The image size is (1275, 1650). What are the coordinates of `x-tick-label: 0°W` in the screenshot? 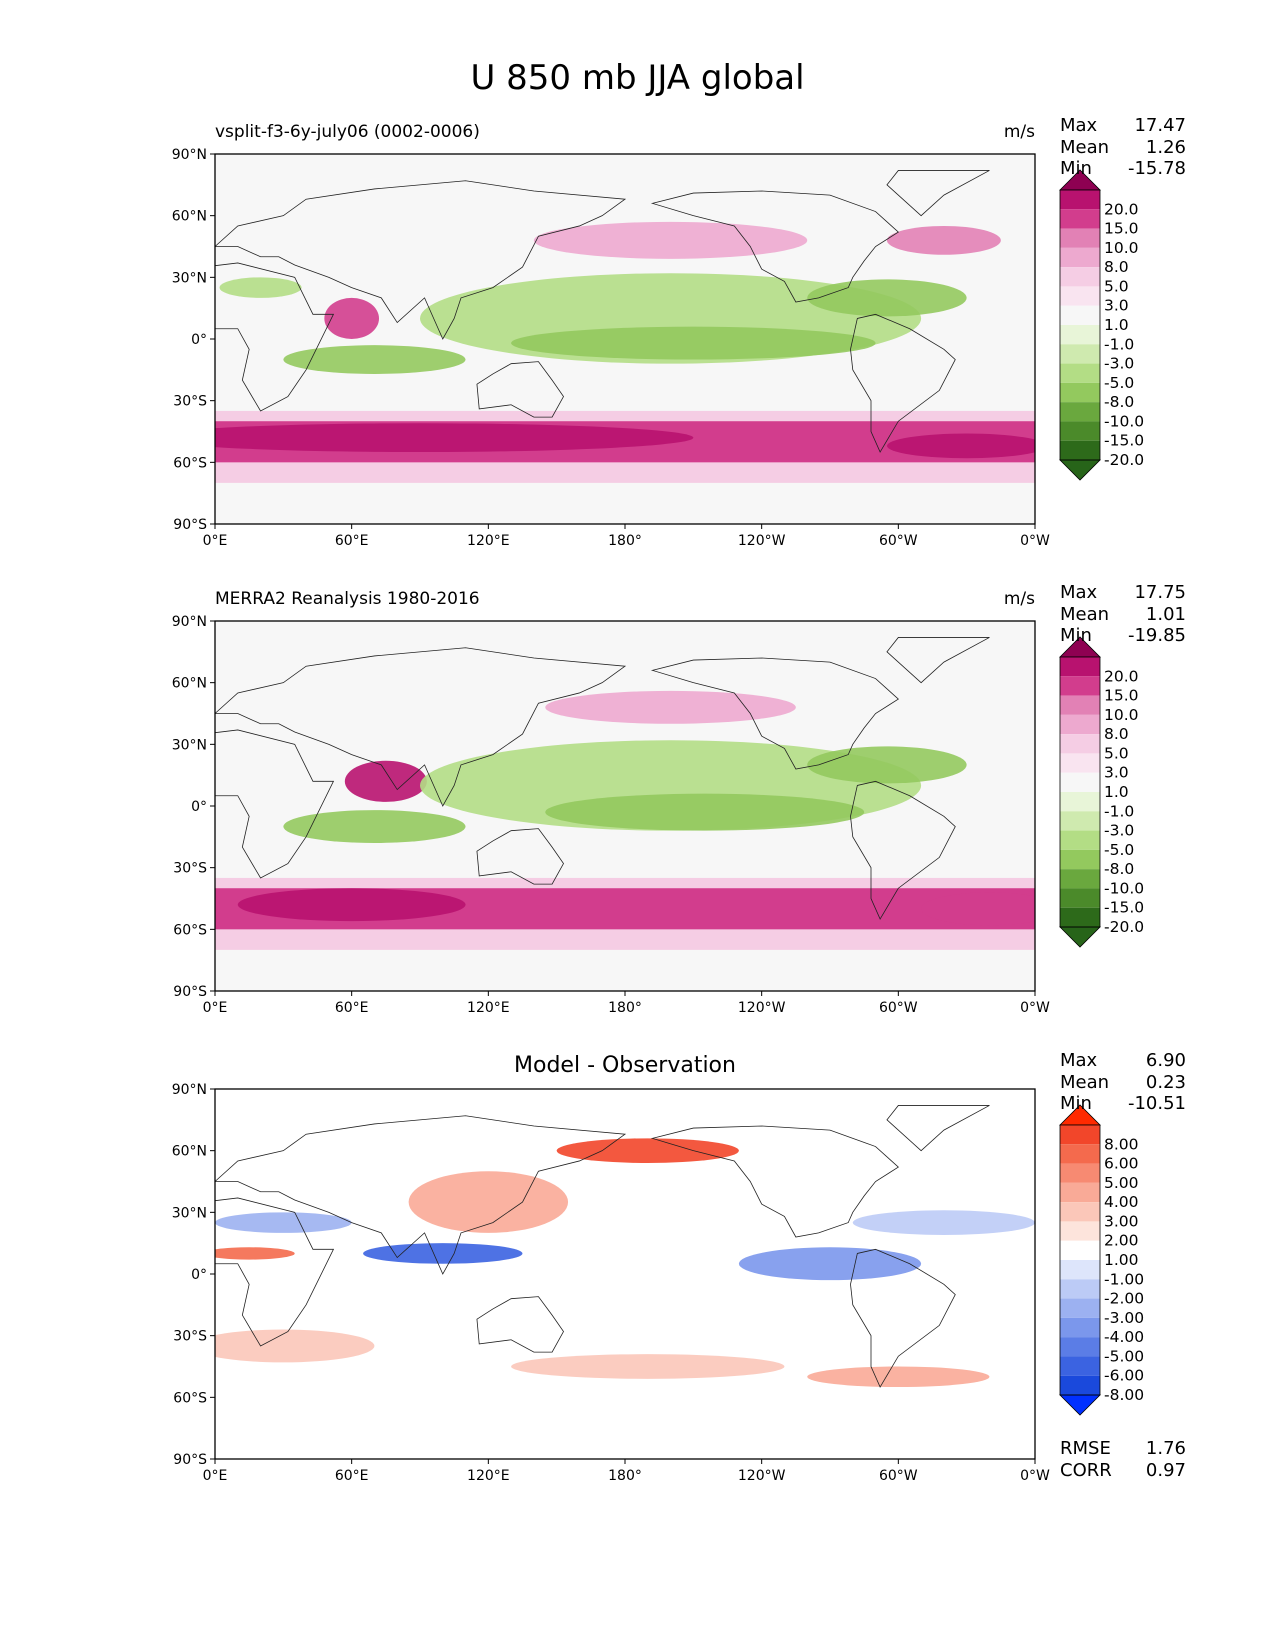 It's located at (1035, 1476).